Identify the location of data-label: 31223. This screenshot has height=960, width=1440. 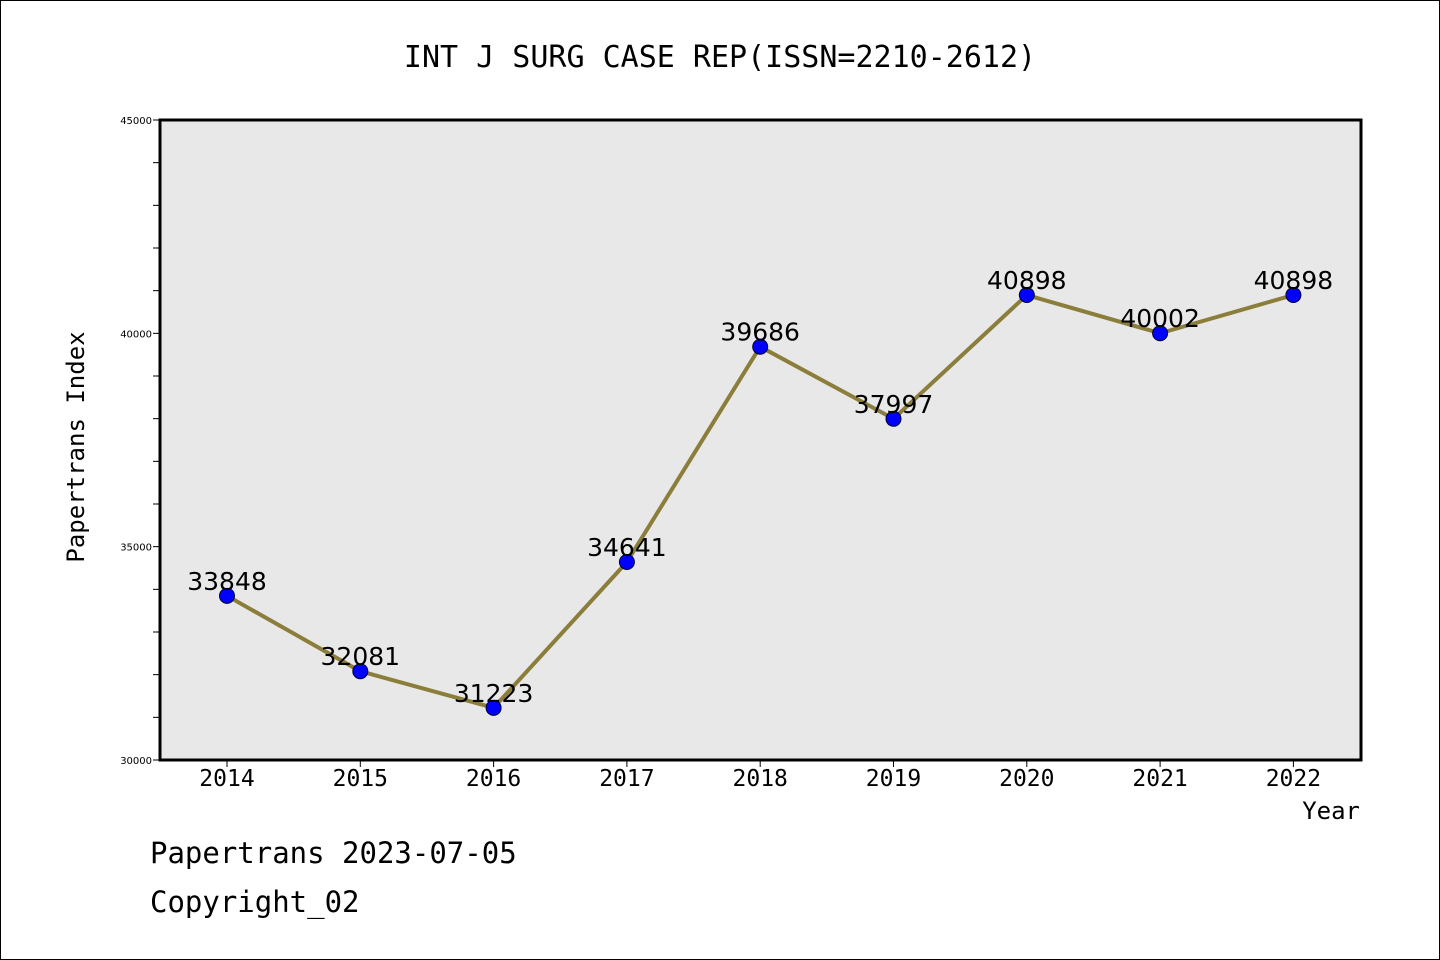
(494, 693).